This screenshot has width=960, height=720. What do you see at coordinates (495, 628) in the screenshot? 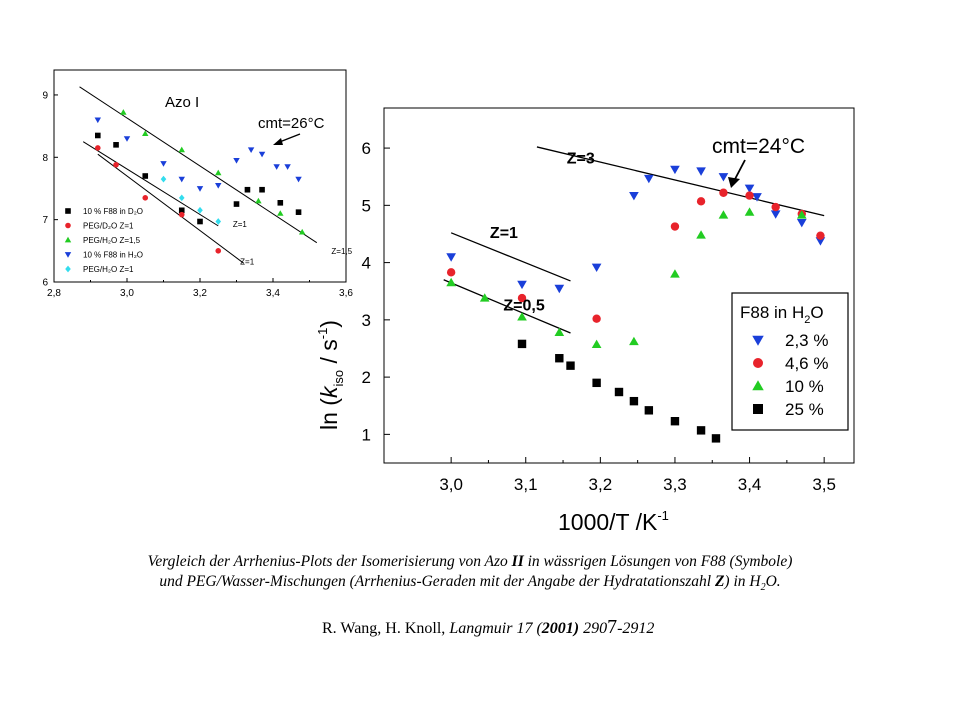
I see `reference-journal: Langmuir 17 (` at bounding box center [495, 628].